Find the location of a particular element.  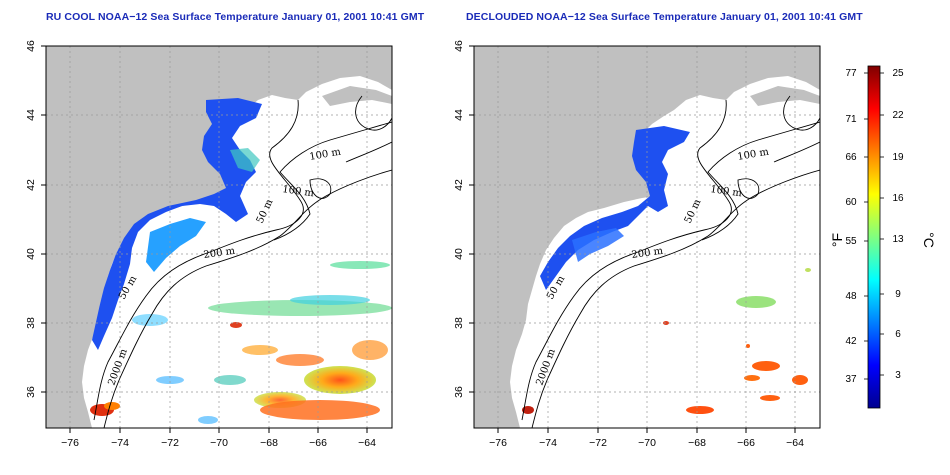

colorbar-gradient is located at coordinates (874, 237).